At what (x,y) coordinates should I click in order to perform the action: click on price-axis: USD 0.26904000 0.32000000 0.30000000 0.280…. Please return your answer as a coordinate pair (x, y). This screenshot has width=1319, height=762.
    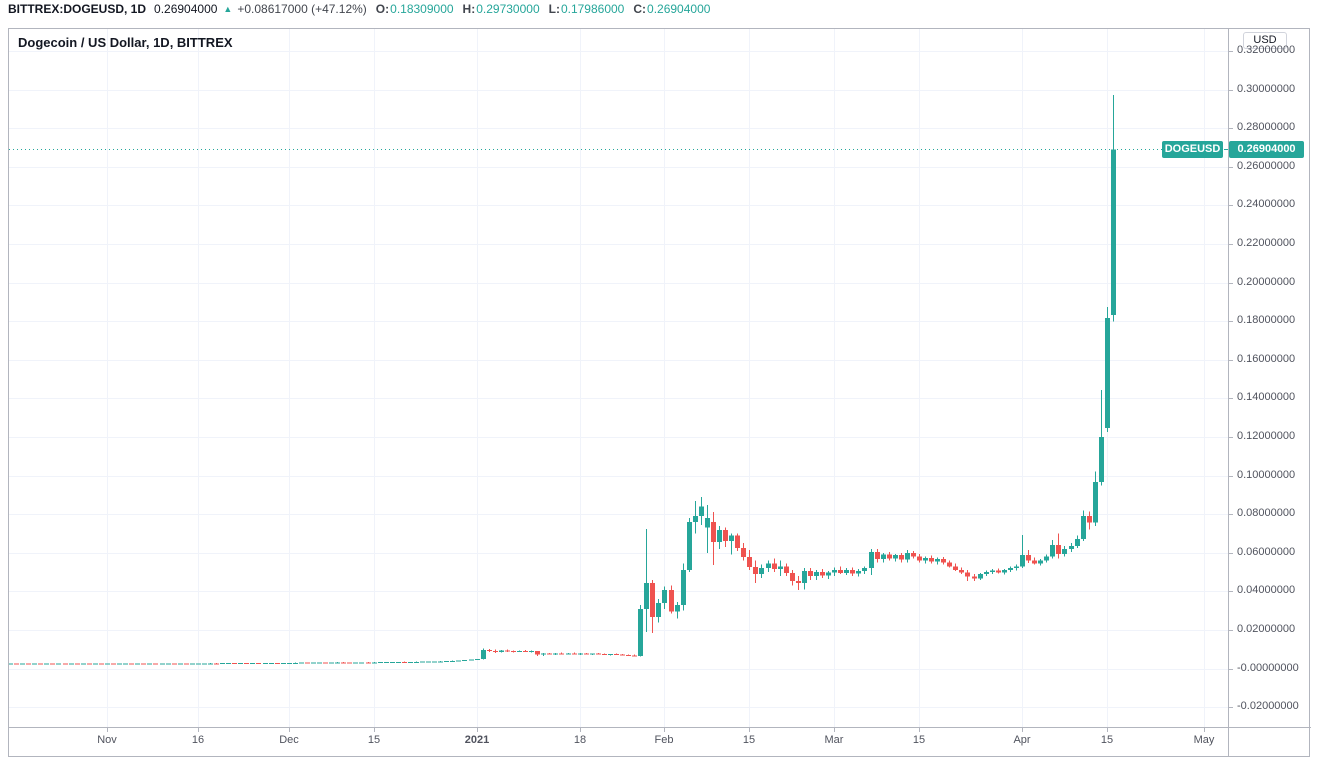
    Looking at the image, I should click on (1270, 377).